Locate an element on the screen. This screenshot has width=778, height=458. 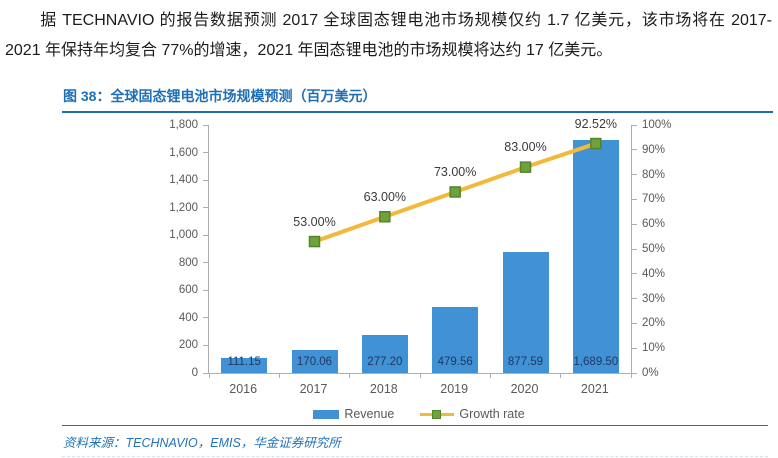
y-axis-tick-label-right: 30% is located at coordinates (654, 298).